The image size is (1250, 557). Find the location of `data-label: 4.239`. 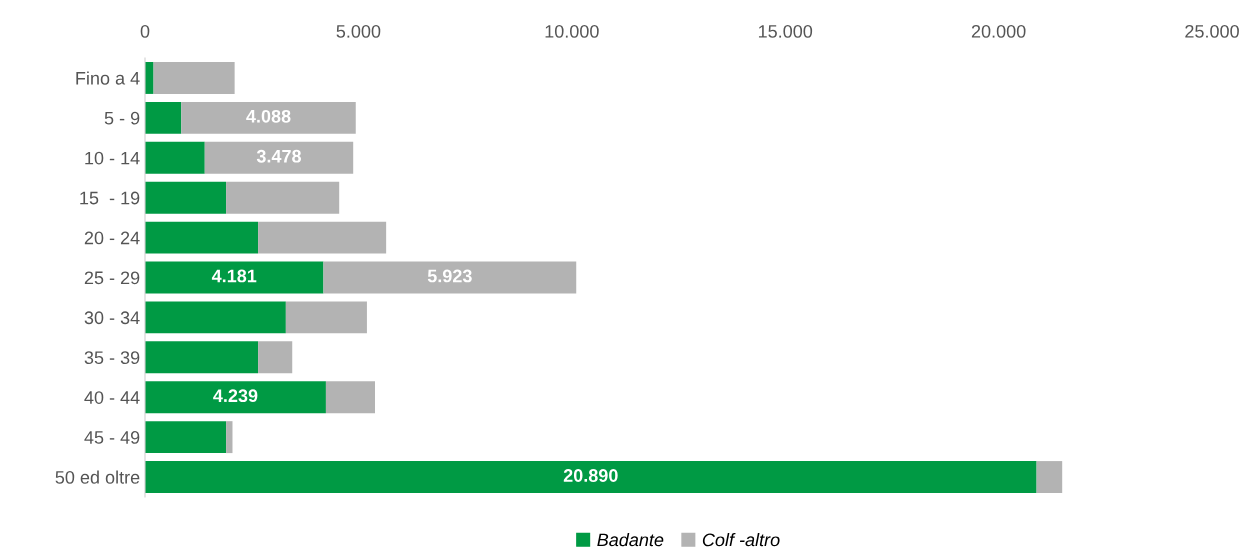

data-label: 4.239 is located at coordinates (235, 396).